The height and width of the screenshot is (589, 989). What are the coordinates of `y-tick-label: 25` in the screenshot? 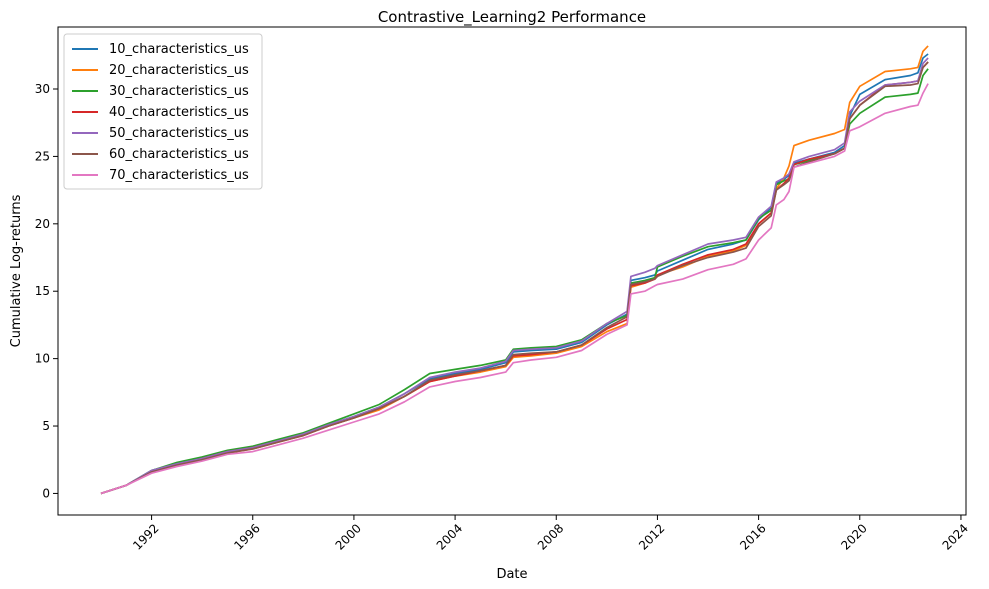 It's located at (42, 156).